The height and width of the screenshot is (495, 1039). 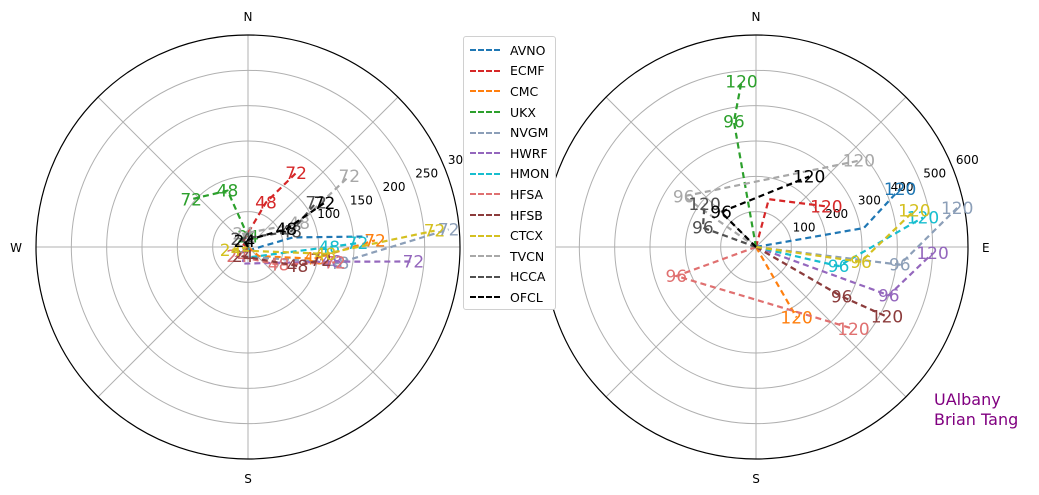 What do you see at coordinates (220, 218) in the screenshot?
I see `series-line-ukx` at bounding box center [220, 218].